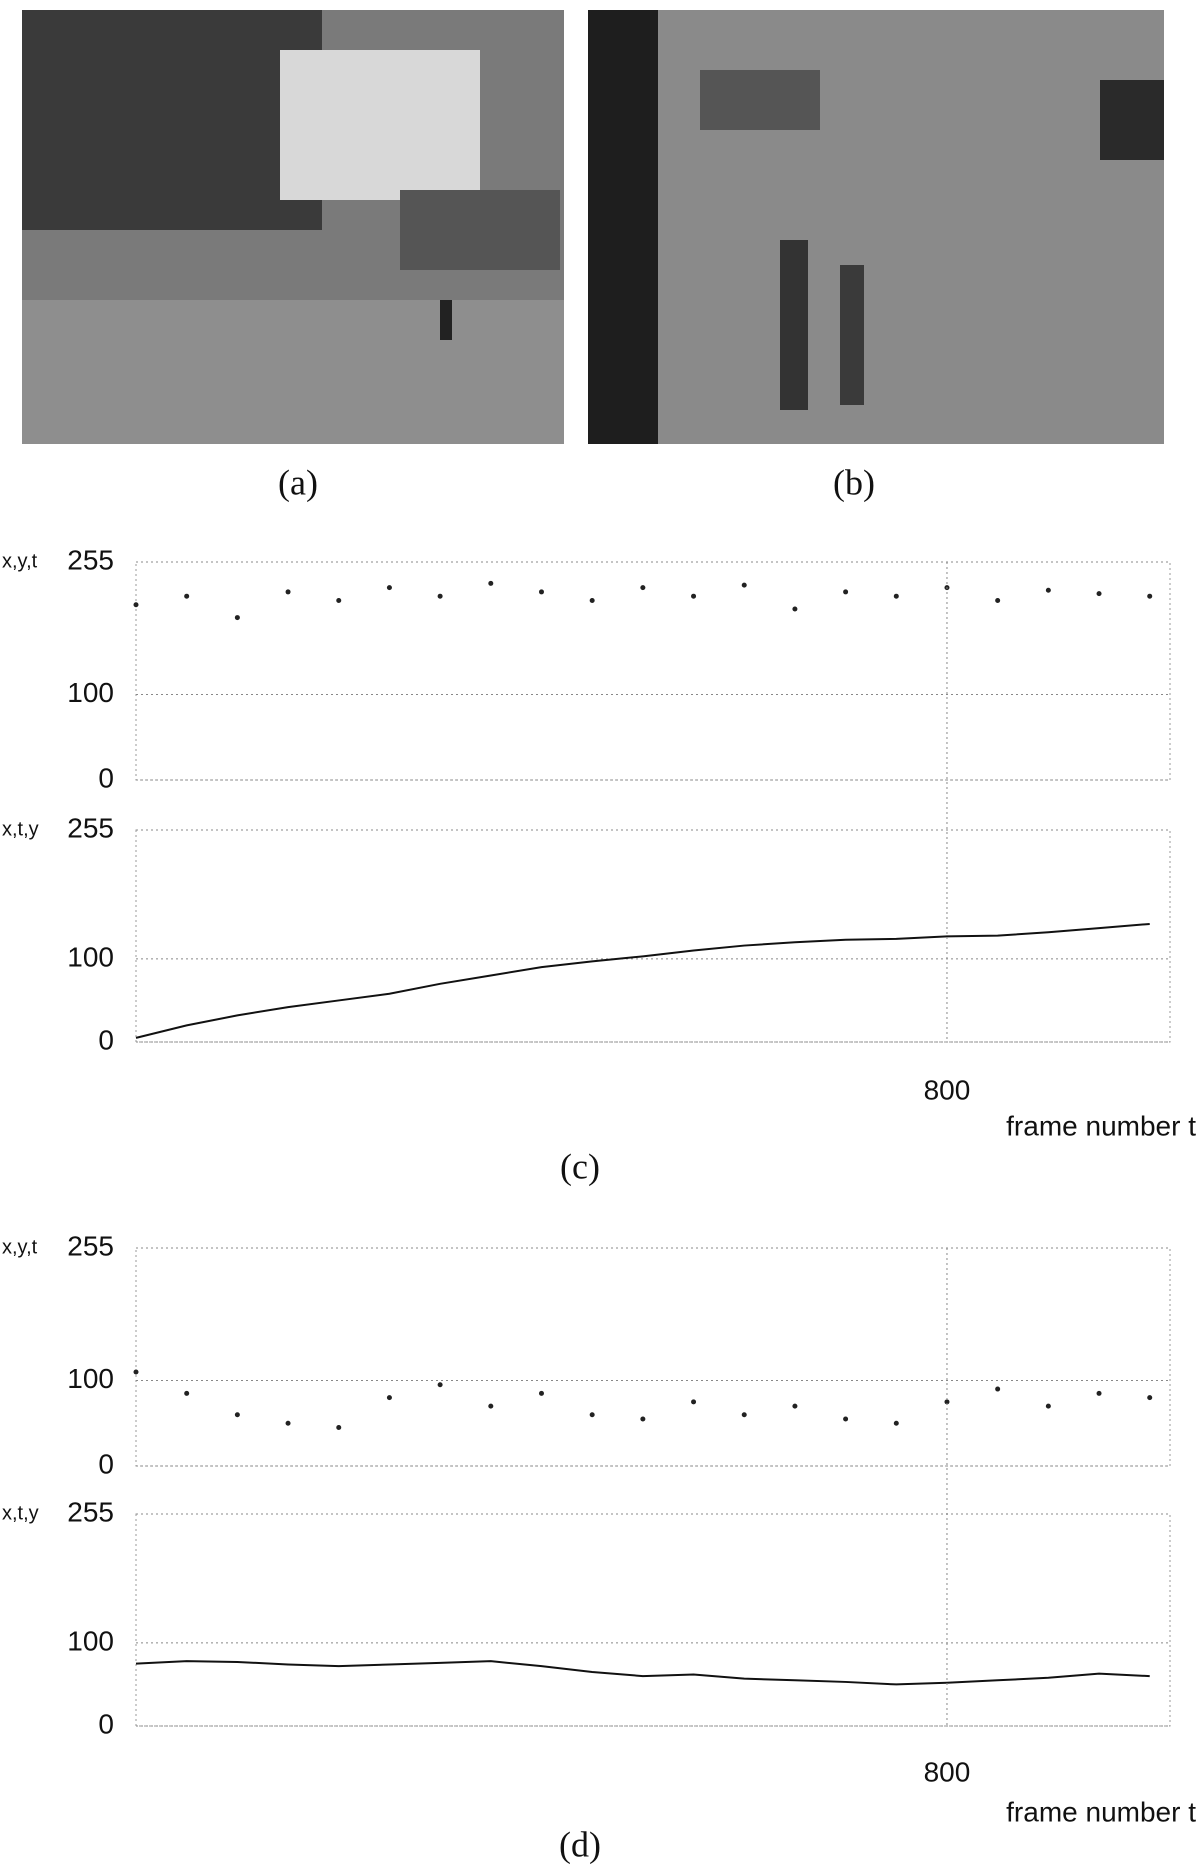 This screenshot has width=1199, height=1865. I want to click on photo-a, so click(293, 227).